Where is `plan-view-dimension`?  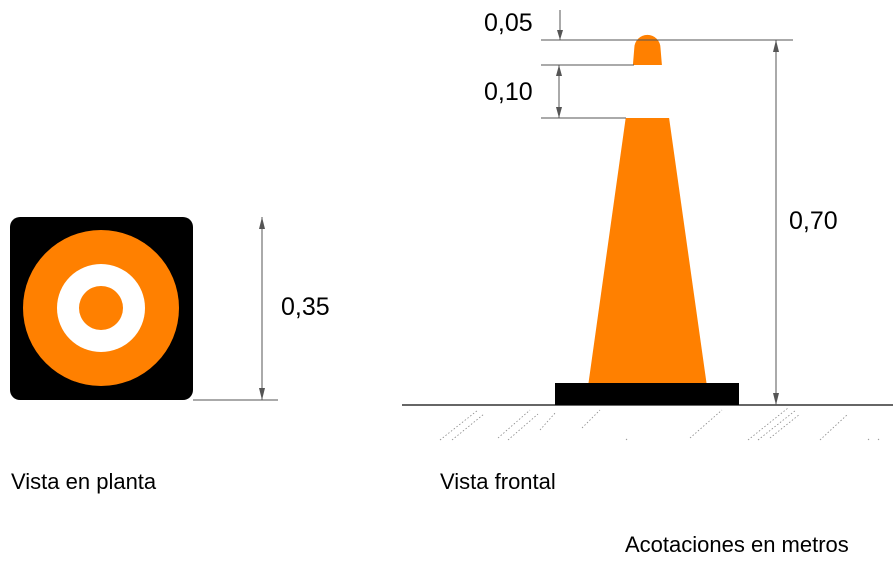 plan-view-dimension is located at coordinates (235, 309).